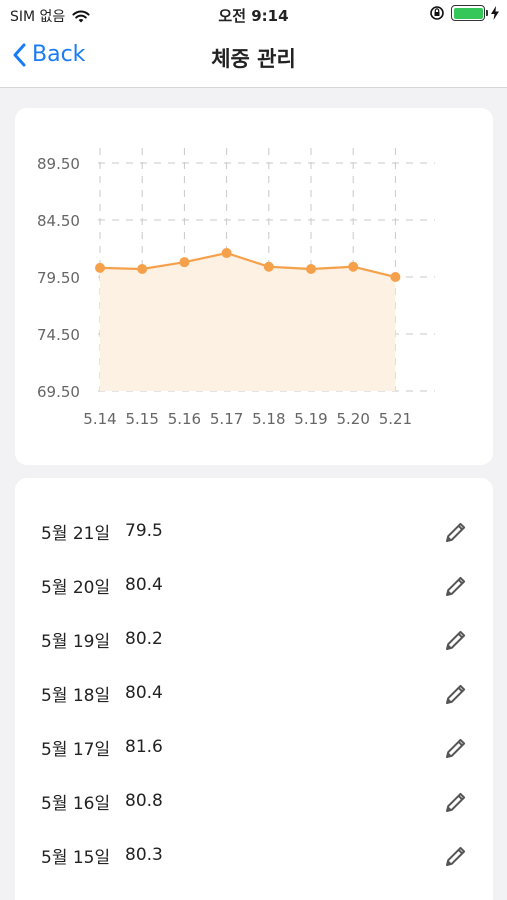  Describe the element at coordinates (58, 164) in the screenshot. I see `y-tick-label: 89.50` at that location.